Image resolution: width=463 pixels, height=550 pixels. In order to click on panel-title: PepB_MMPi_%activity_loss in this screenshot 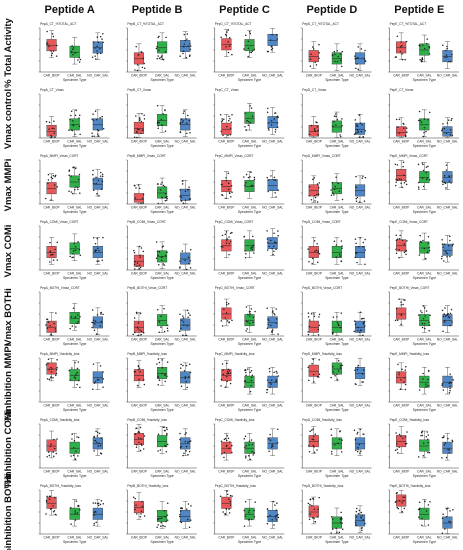, I will do `click(147, 354)`.